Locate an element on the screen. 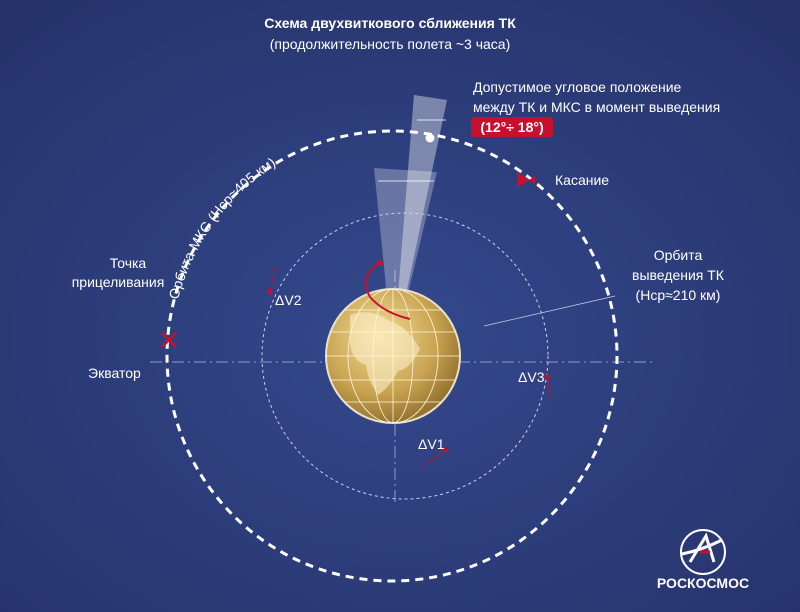 This screenshot has width=800, height=612. subtitle: (продолжительность полета ~3 часа) is located at coordinates (390, 44).